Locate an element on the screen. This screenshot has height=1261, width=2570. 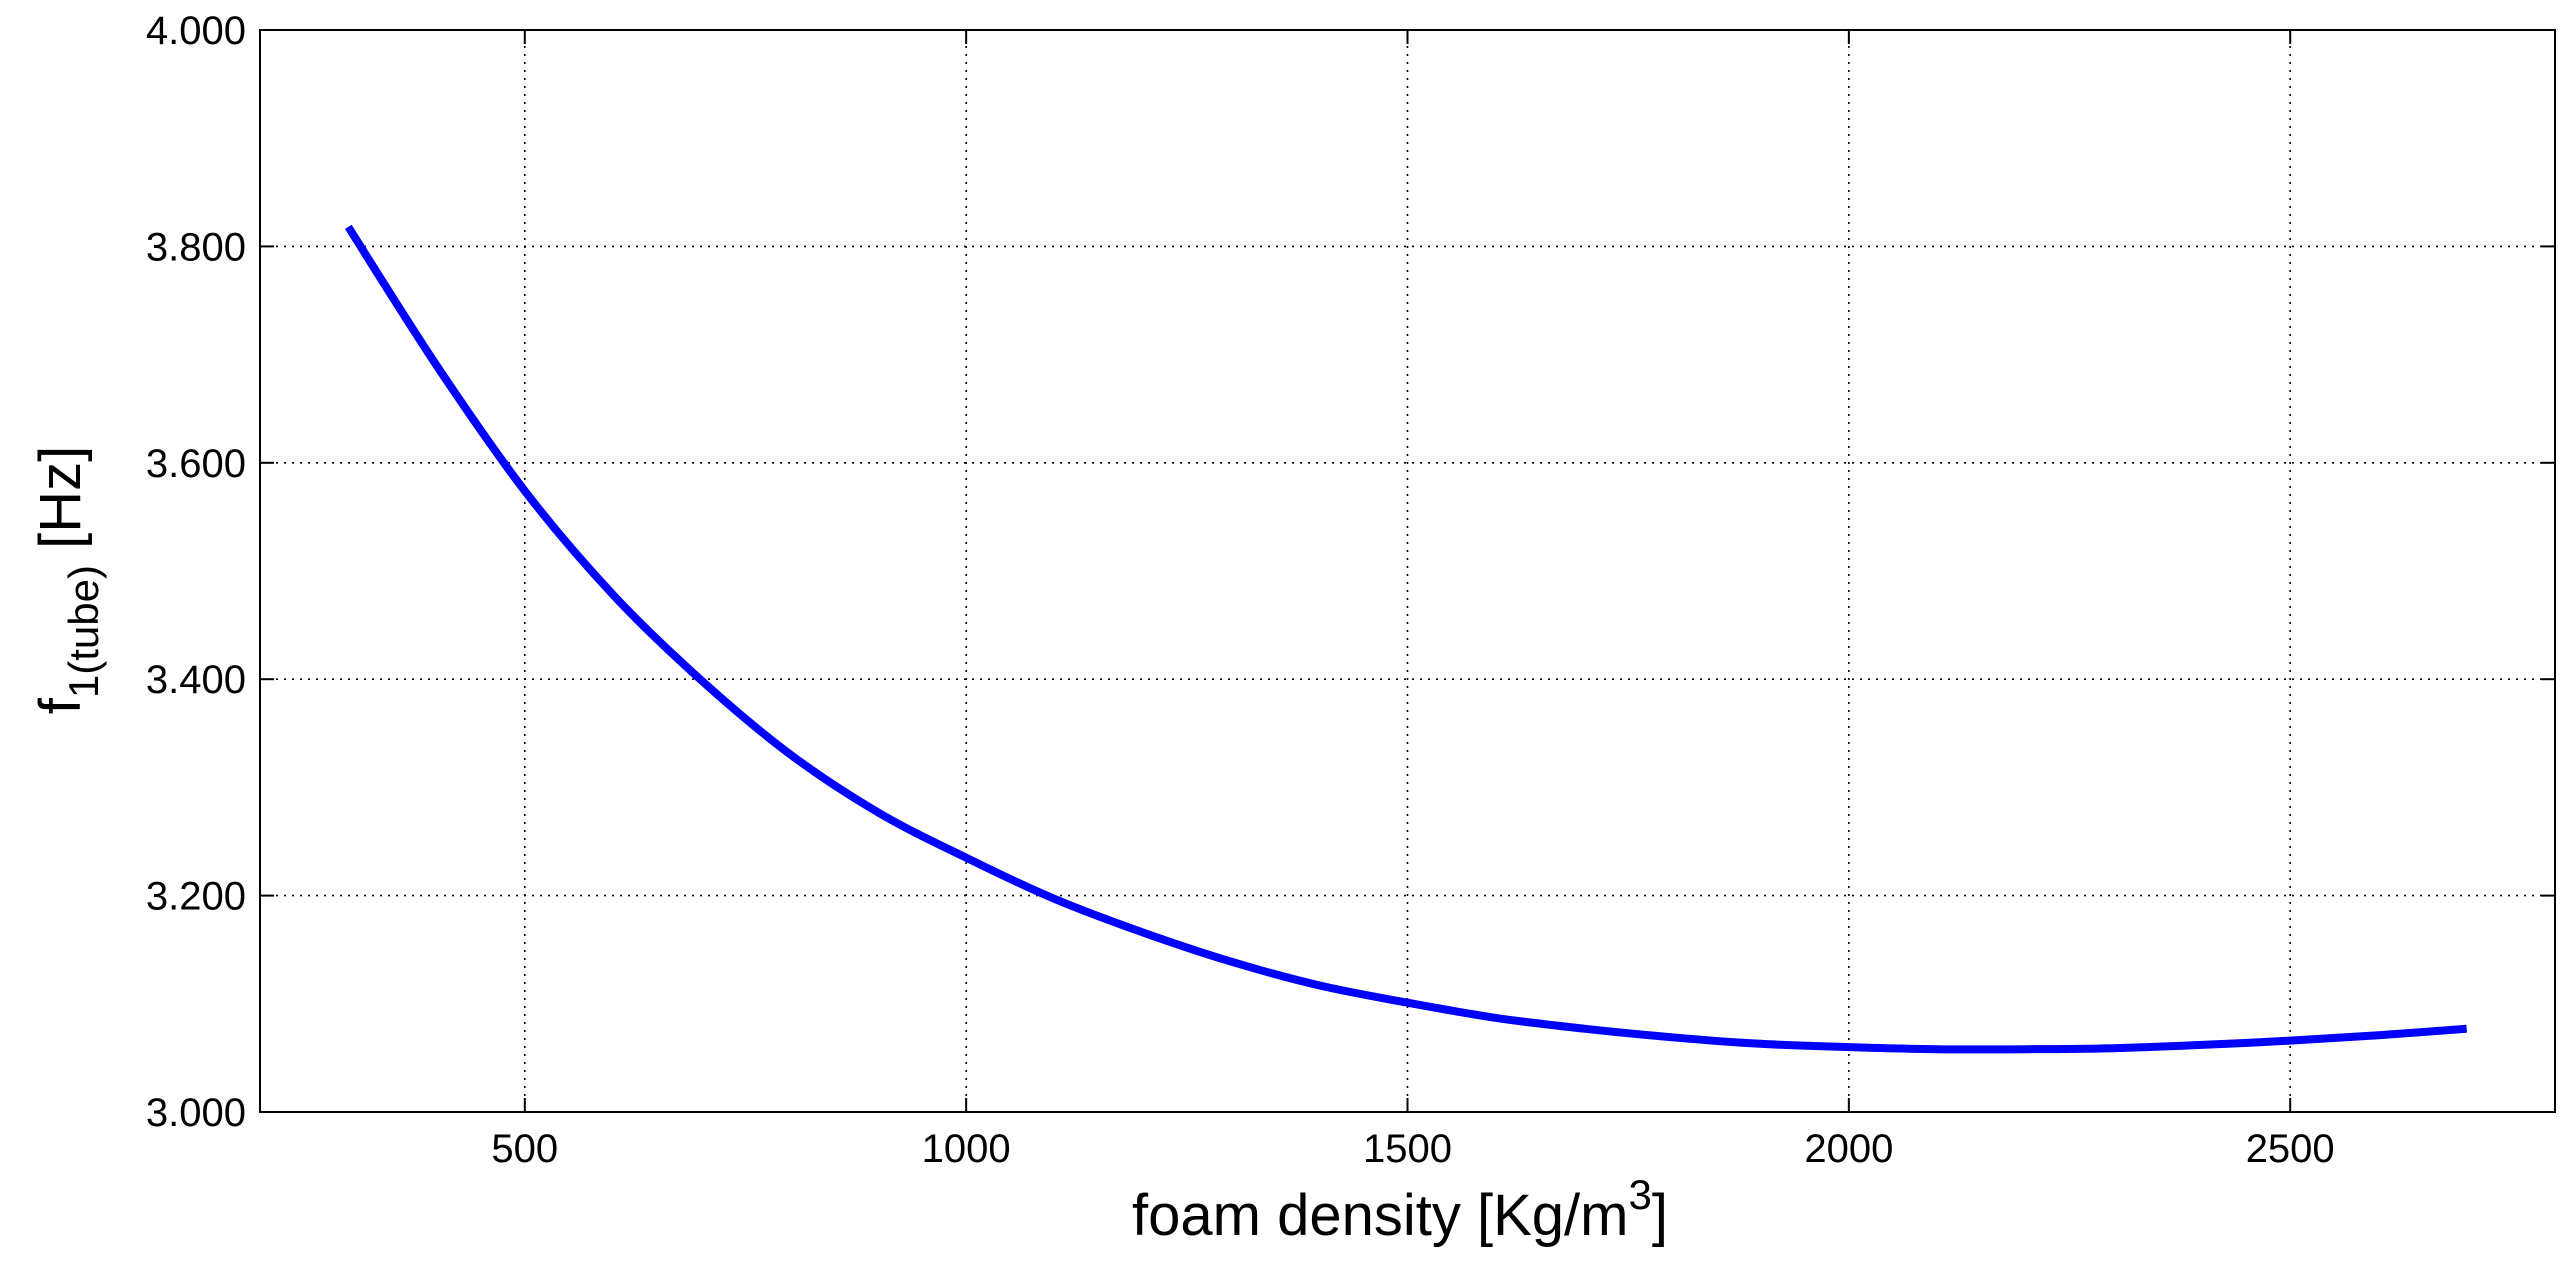
y-axis-label: f1(tube) [Hz] is located at coordinates (67, 580).